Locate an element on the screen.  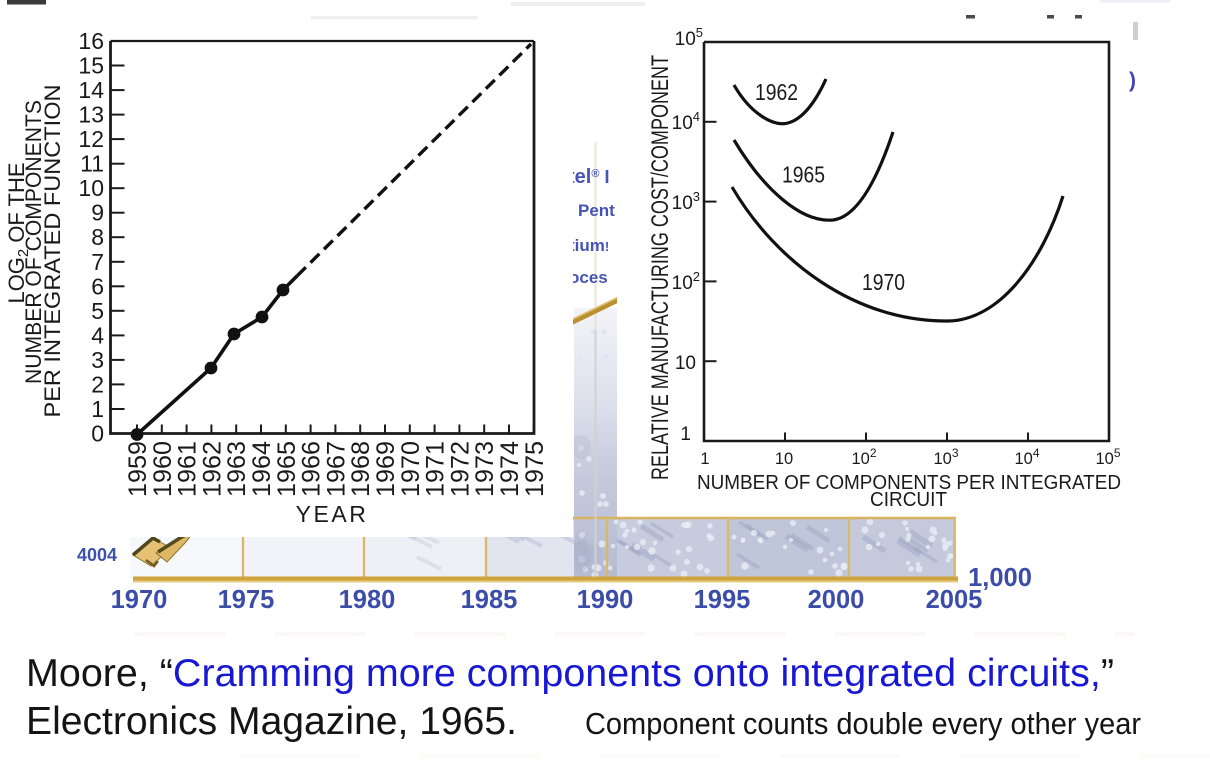
svg-text: 1967 is located at coordinates (336, 469).